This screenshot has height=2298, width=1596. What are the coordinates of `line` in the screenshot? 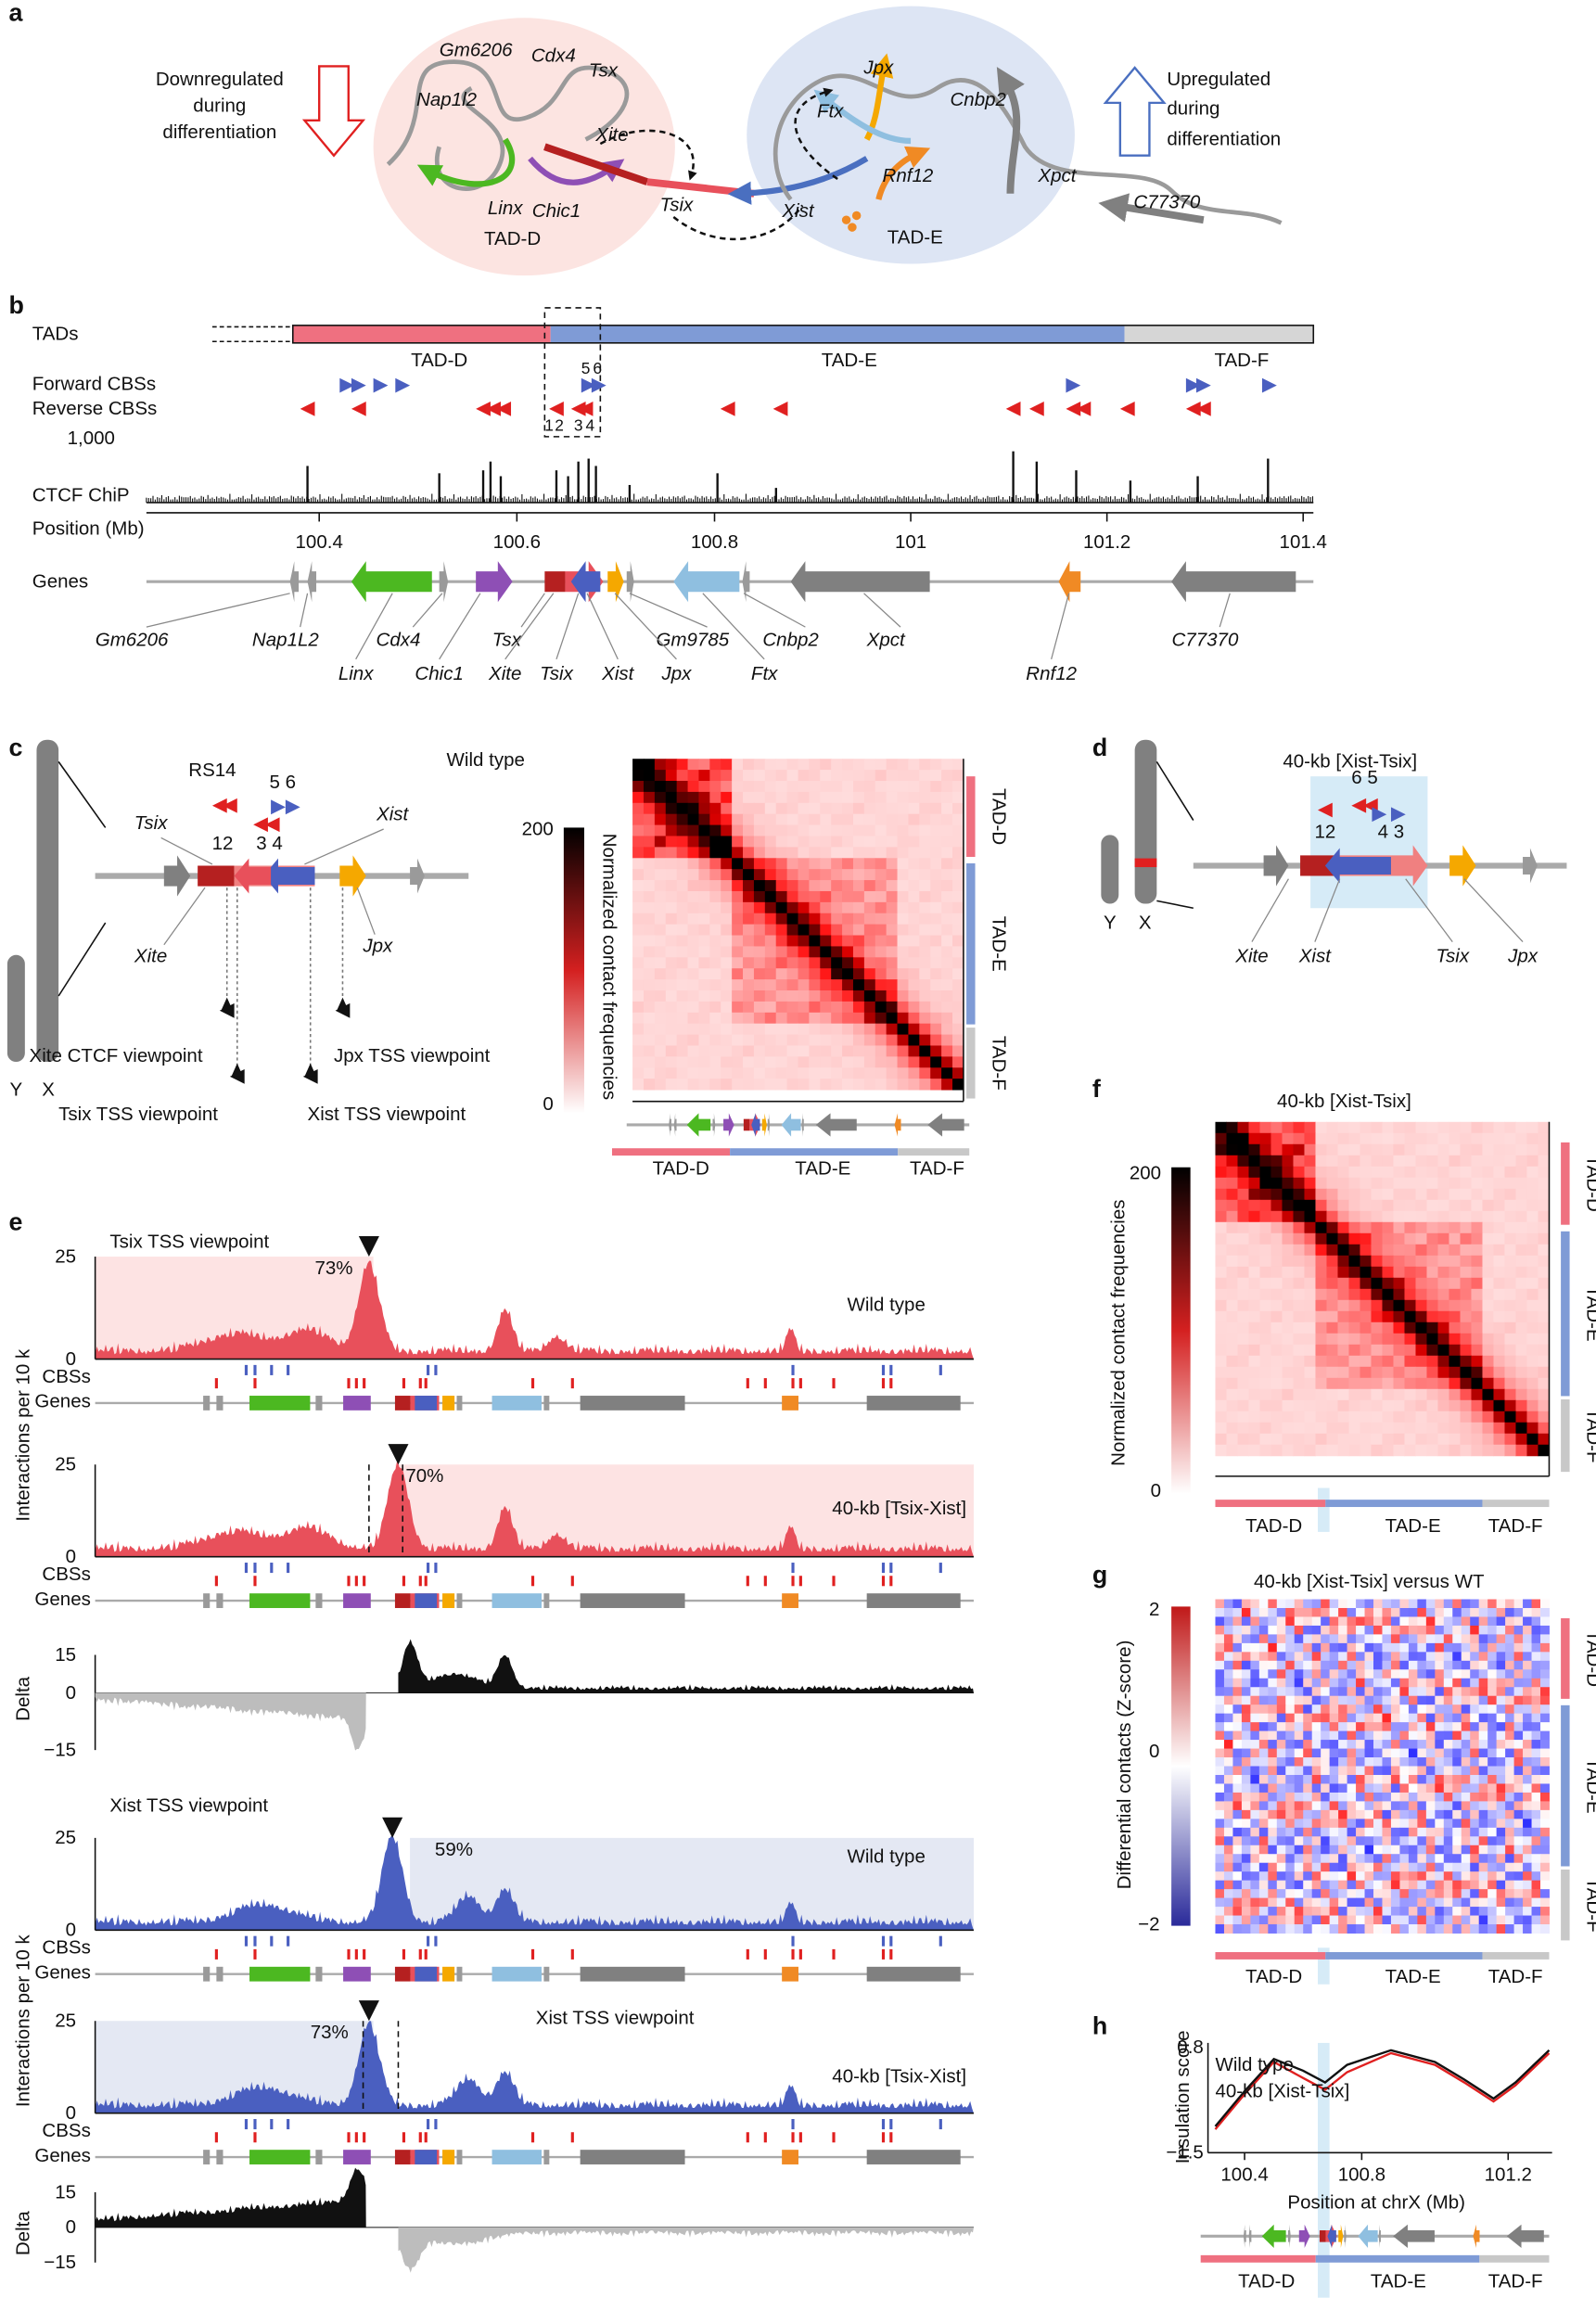 It's located at (344, 846).